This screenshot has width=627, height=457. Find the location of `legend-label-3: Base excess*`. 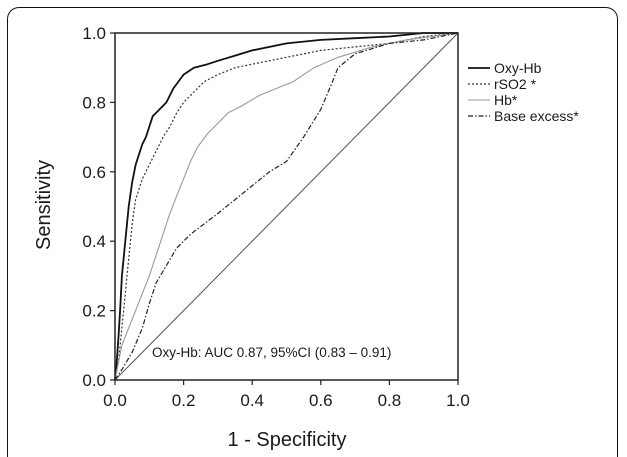

legend-label-3: Base excess* is located at coordinates (536, 116).